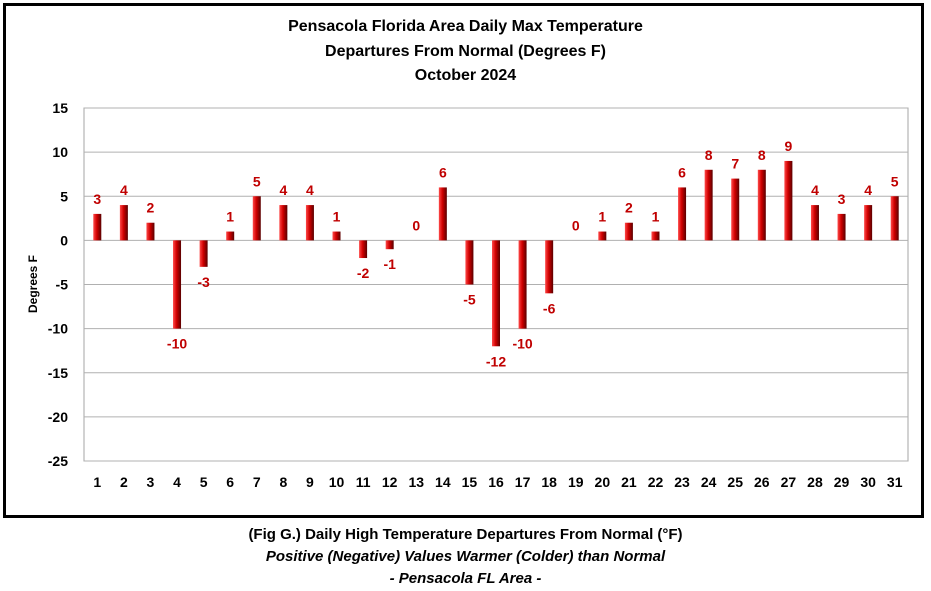  Describe the element at coordinates (390, 482) in the screenshot. I see `x-tick-label: 12` at that location.